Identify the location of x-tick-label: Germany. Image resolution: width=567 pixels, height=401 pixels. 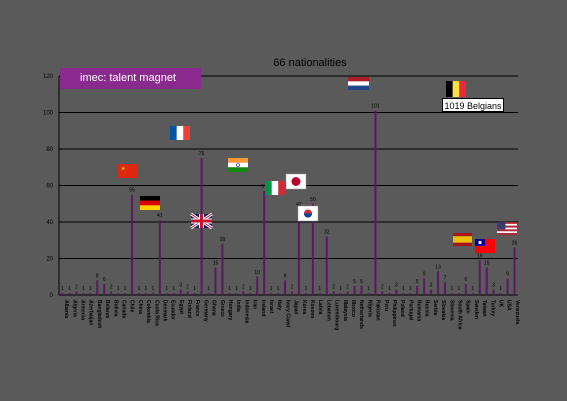
(205, 311).